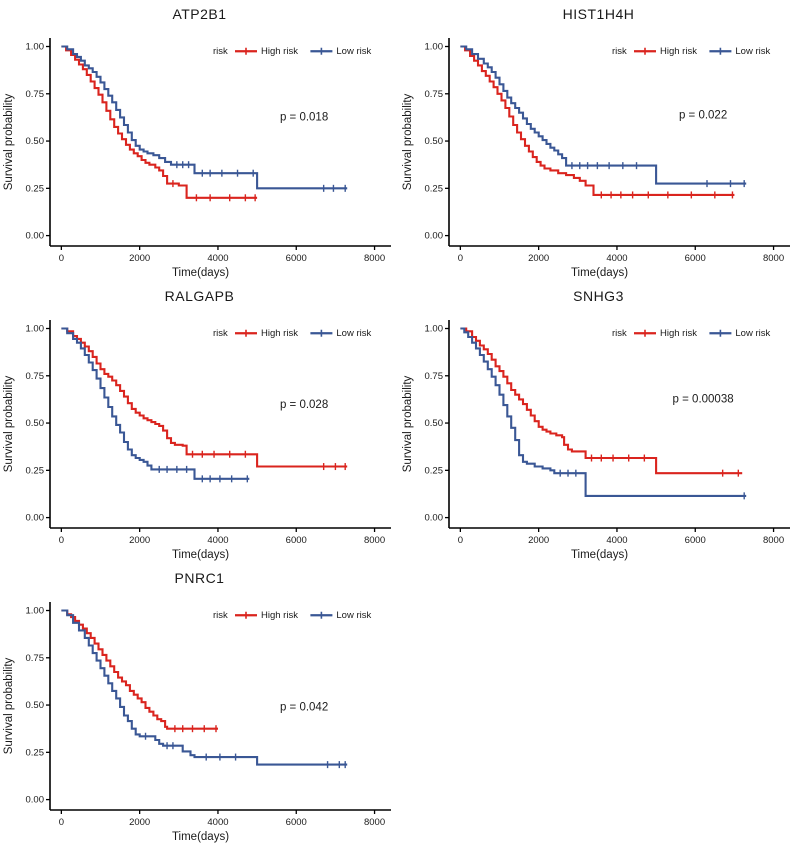  What do you see at coordinates (703, 115) in the screenshot?
I see `p-value-label: p = 0.022` at bounding box center [703, 115].